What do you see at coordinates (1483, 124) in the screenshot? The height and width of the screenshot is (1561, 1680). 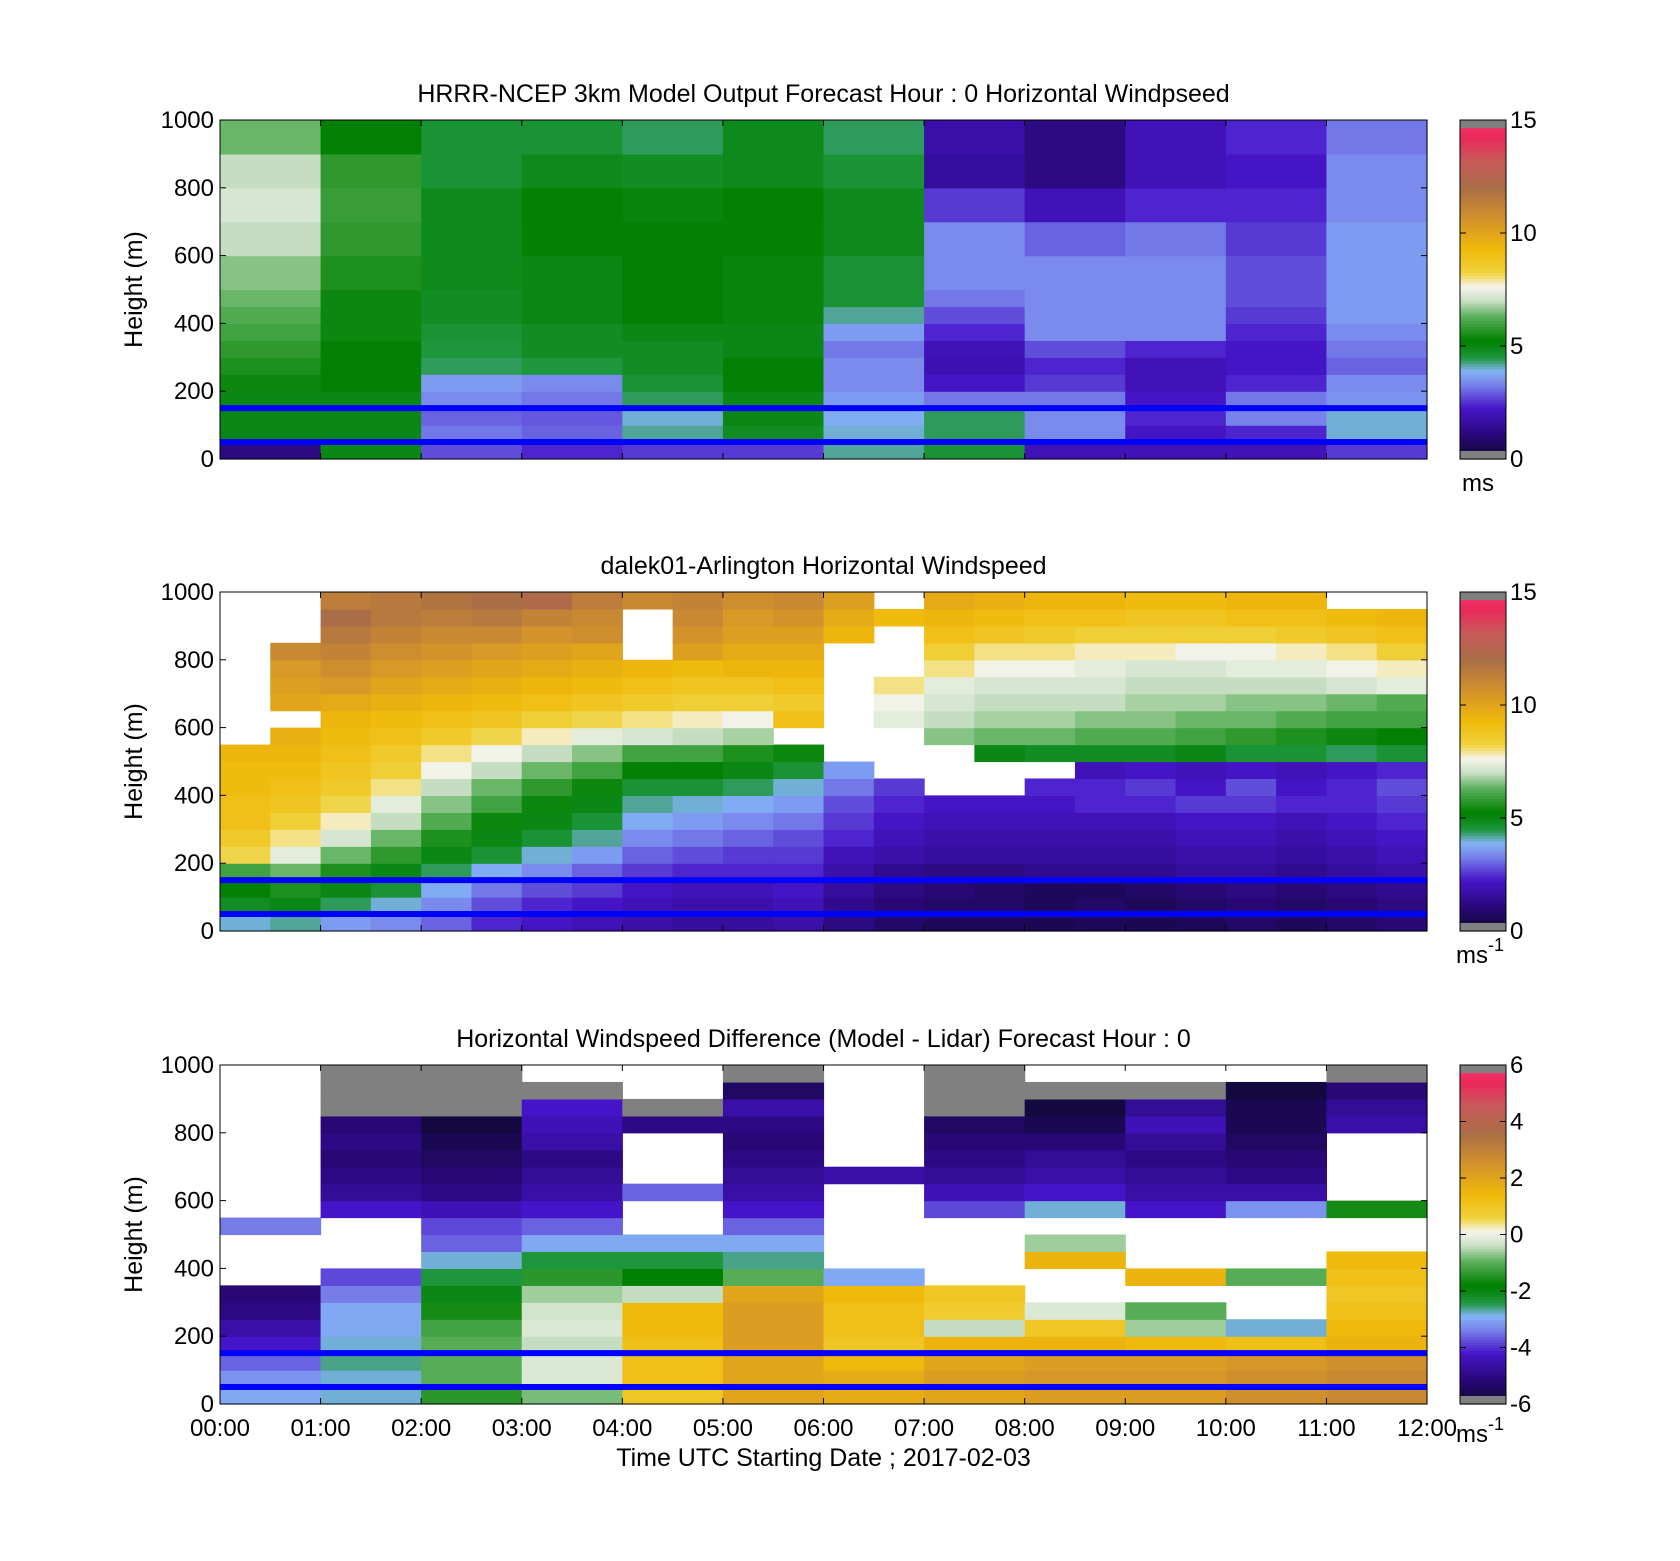 I see `colorbar-cap-high` at bounding box center [1483, 124].